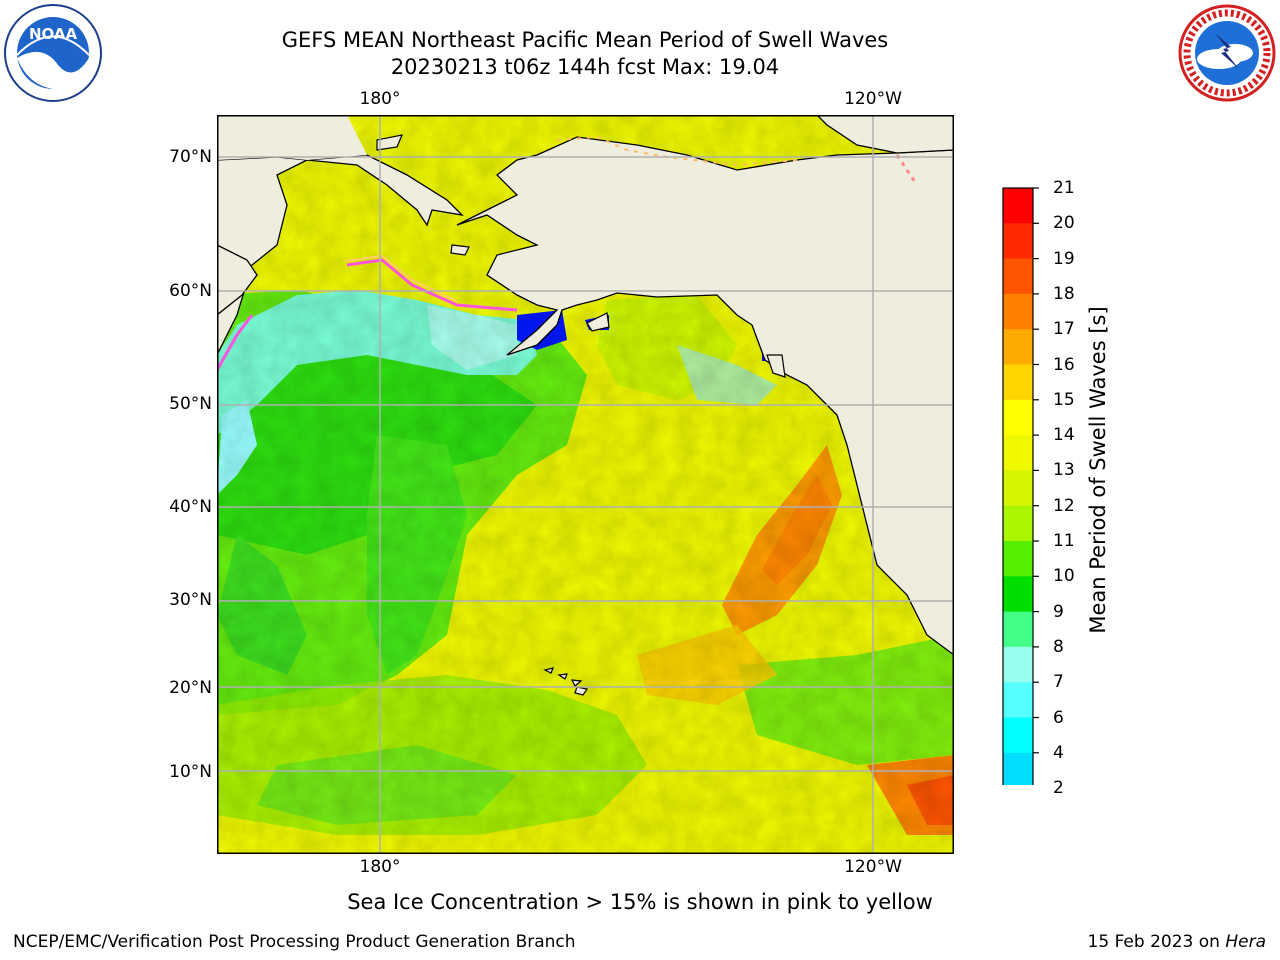 This screenshot has width=1280, height=960. What do you see at coordinates (190, 688) in the screenshot?
I see `lat-label-20n: 20°N` at bounding box center [190, 688].